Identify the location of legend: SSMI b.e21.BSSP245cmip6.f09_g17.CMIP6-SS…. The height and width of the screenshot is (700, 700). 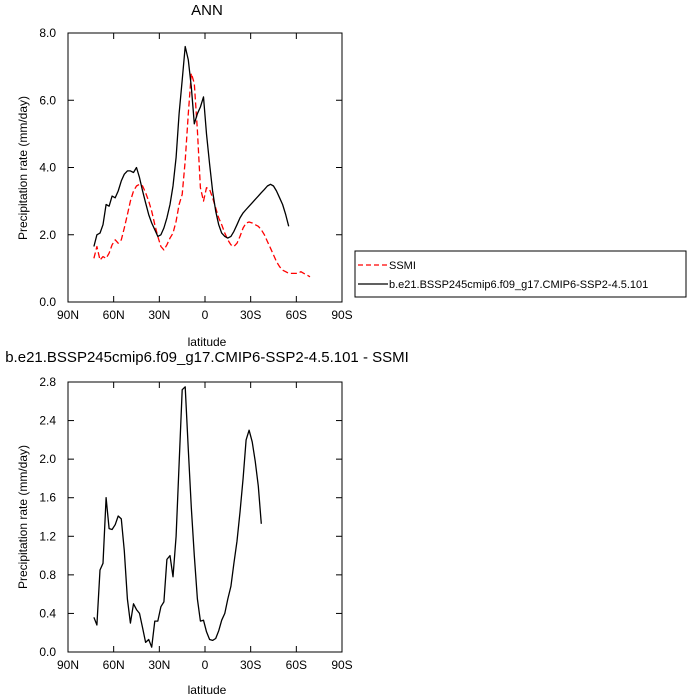
(520, 274).